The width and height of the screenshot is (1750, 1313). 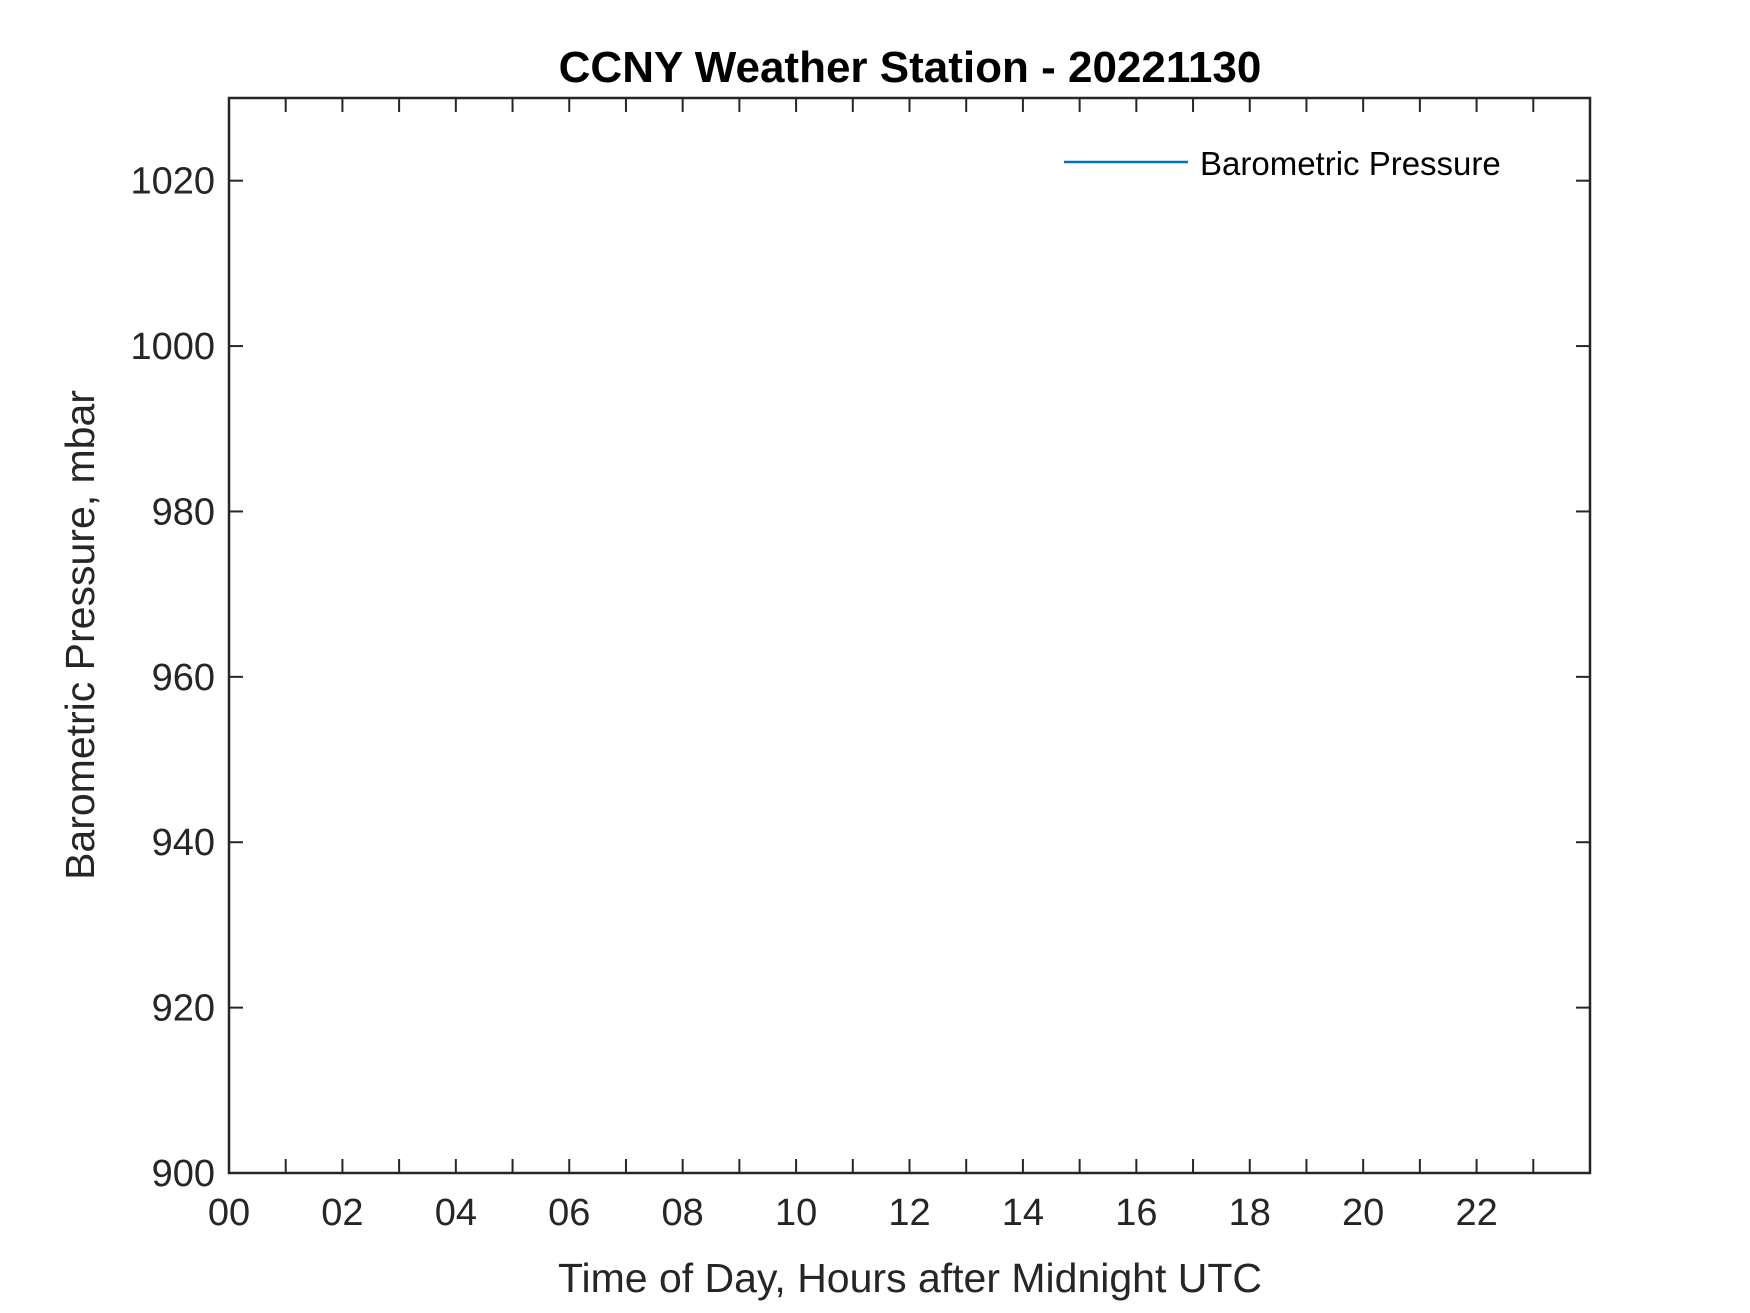 What do you see at coordinates (853, 1213) in the screenshot?
I see `x-tick-labels: 00 02 04 06 08 10 12 14 16 18 20 22` at bounding box center [853, 1213].